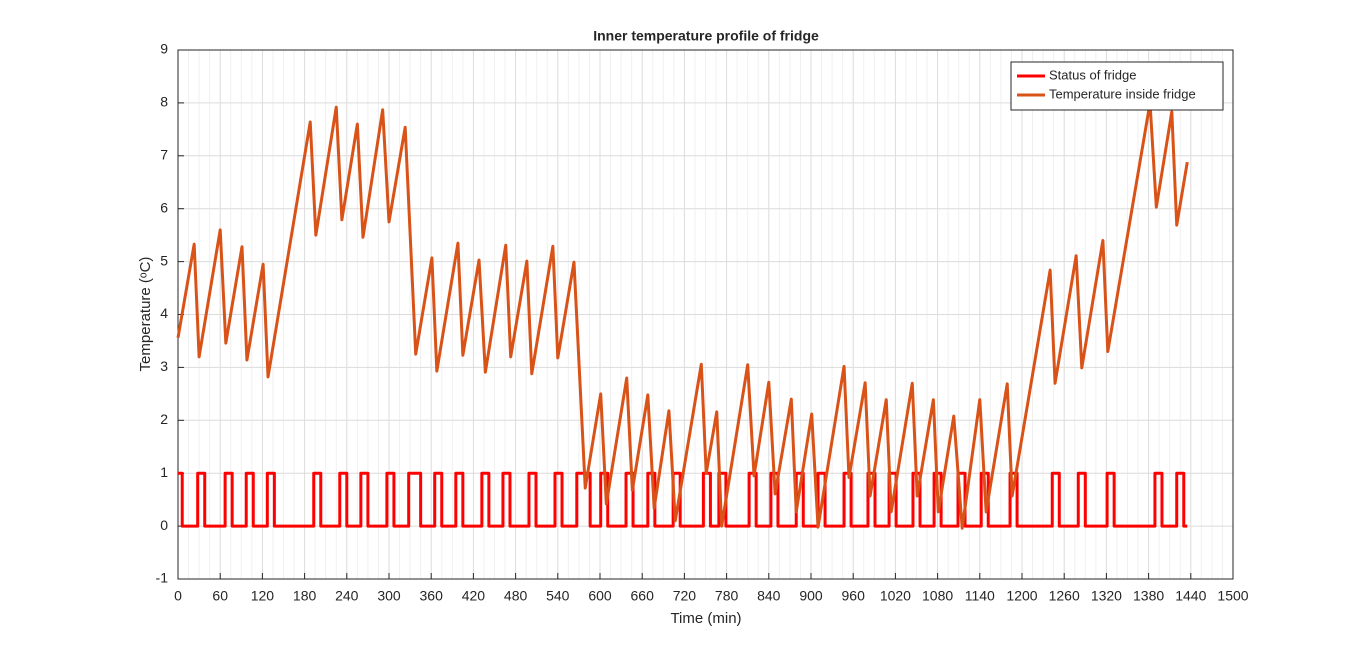  What do you see at coordinates (347, 596) in the screenshot?
I see `x-tick-label: 240` at bounding box center [347, 596].